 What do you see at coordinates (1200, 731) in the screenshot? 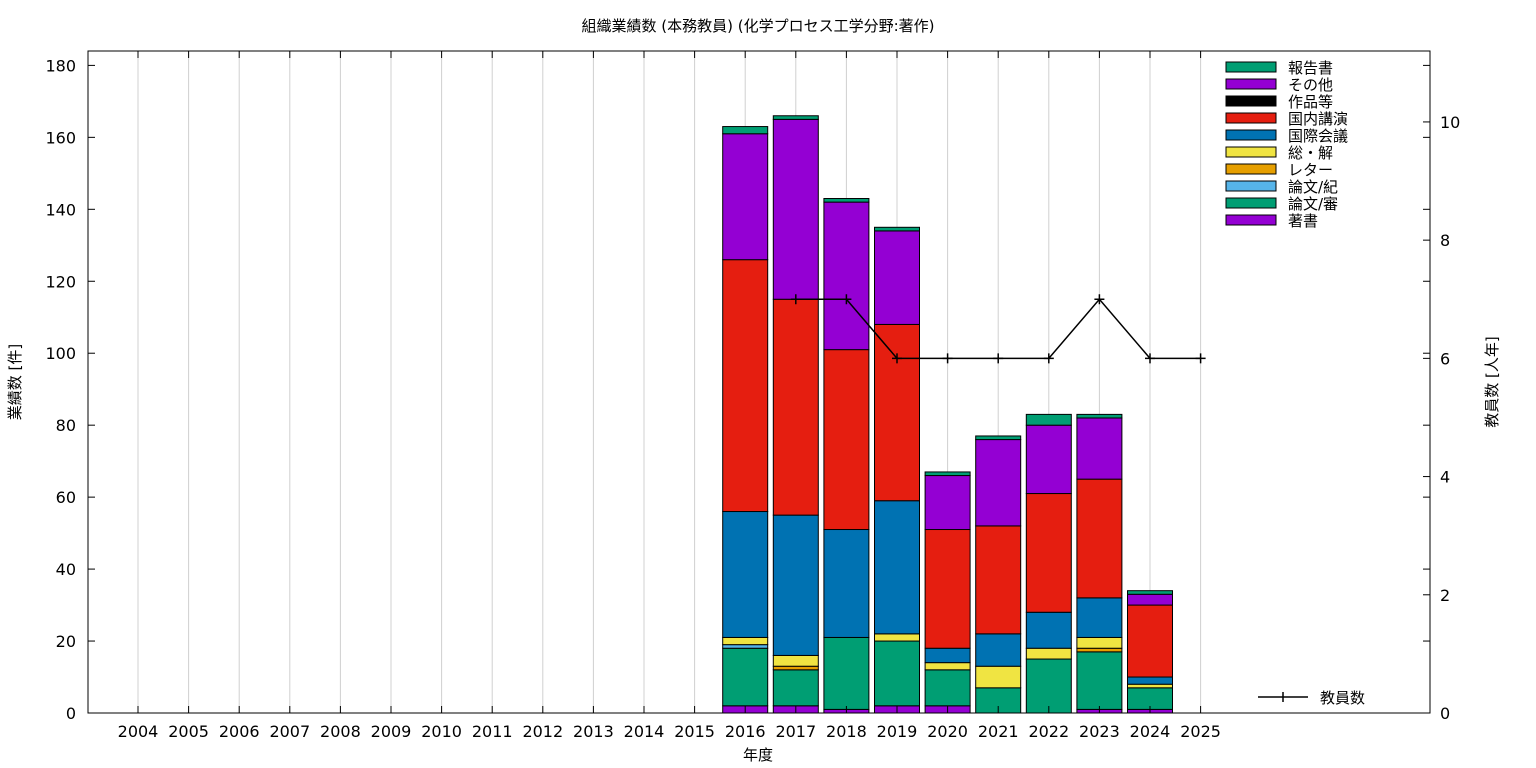
I see `x-tick-label: 2025` at bounding box center [1200, 731].